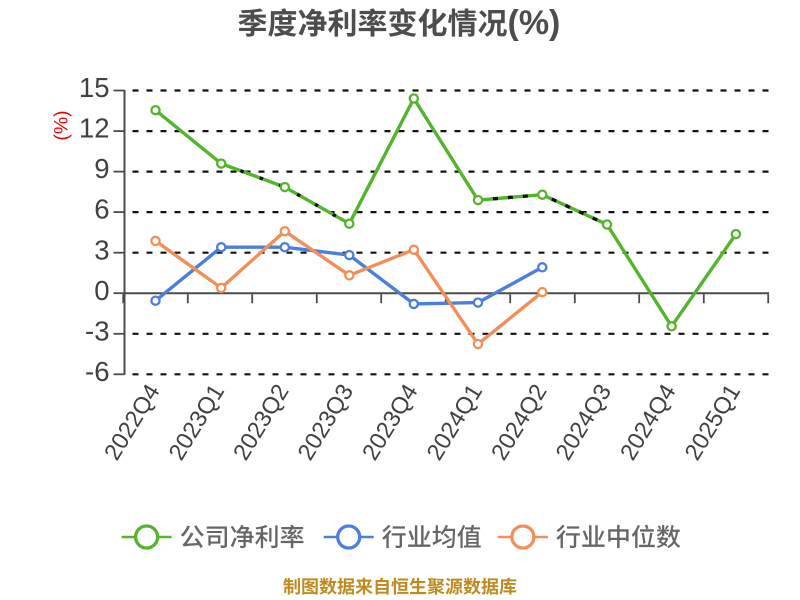 The image size is (800, 600). I want to click on svg-text: 3, so click(101, 249).